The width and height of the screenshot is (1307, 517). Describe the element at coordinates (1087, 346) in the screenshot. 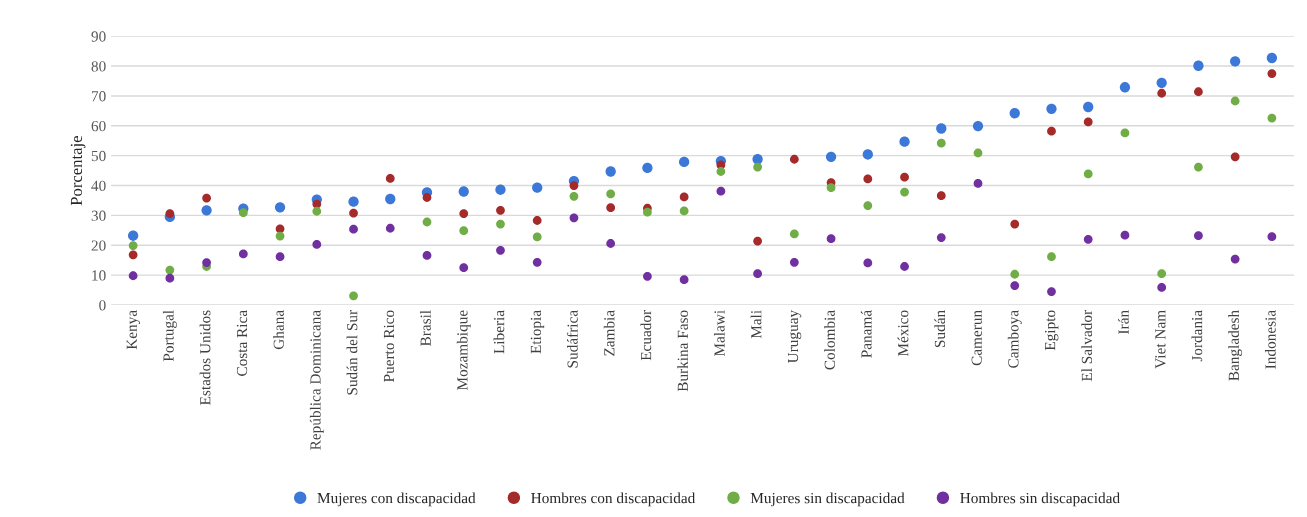

I see `x-tick-label: El Salvador` at that location.